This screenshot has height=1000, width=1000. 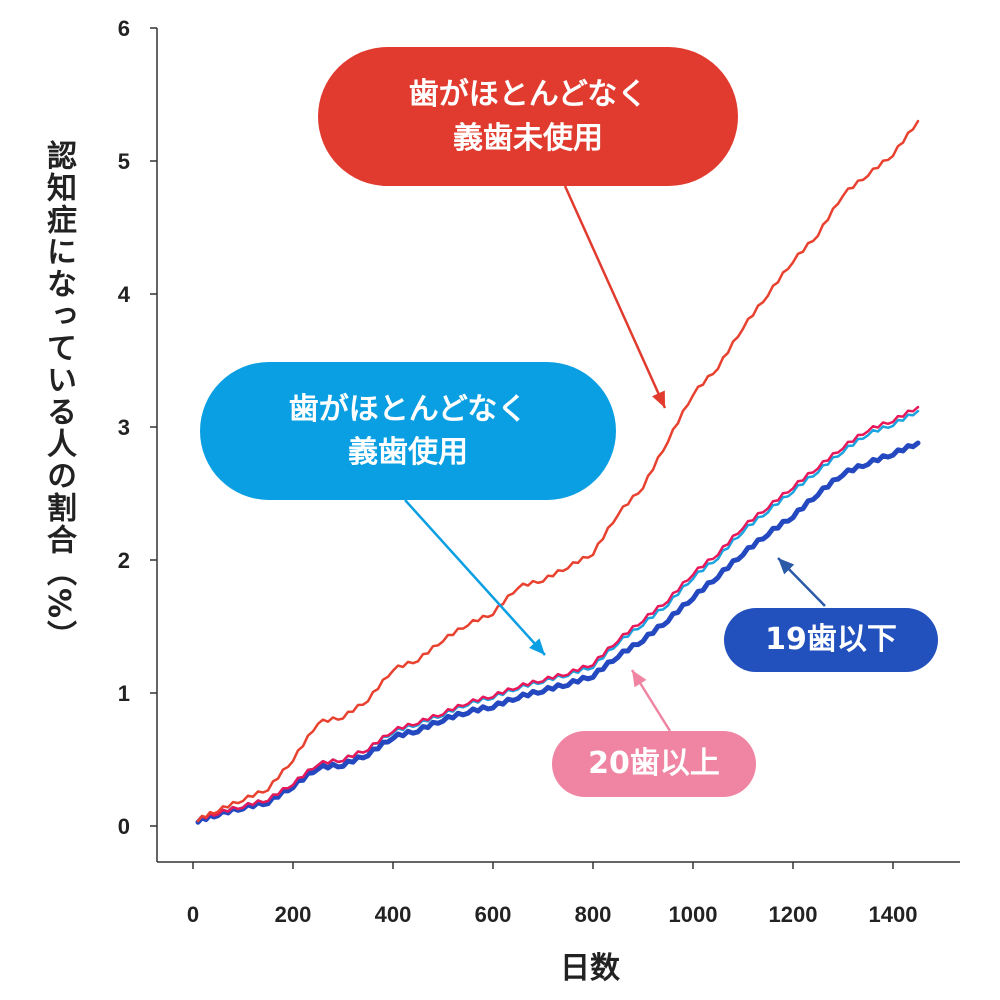 What do you see at coordinates (590, 968) in the screenshot?
I see `x-axis-label: 日数` at bounding box center [590, 968].